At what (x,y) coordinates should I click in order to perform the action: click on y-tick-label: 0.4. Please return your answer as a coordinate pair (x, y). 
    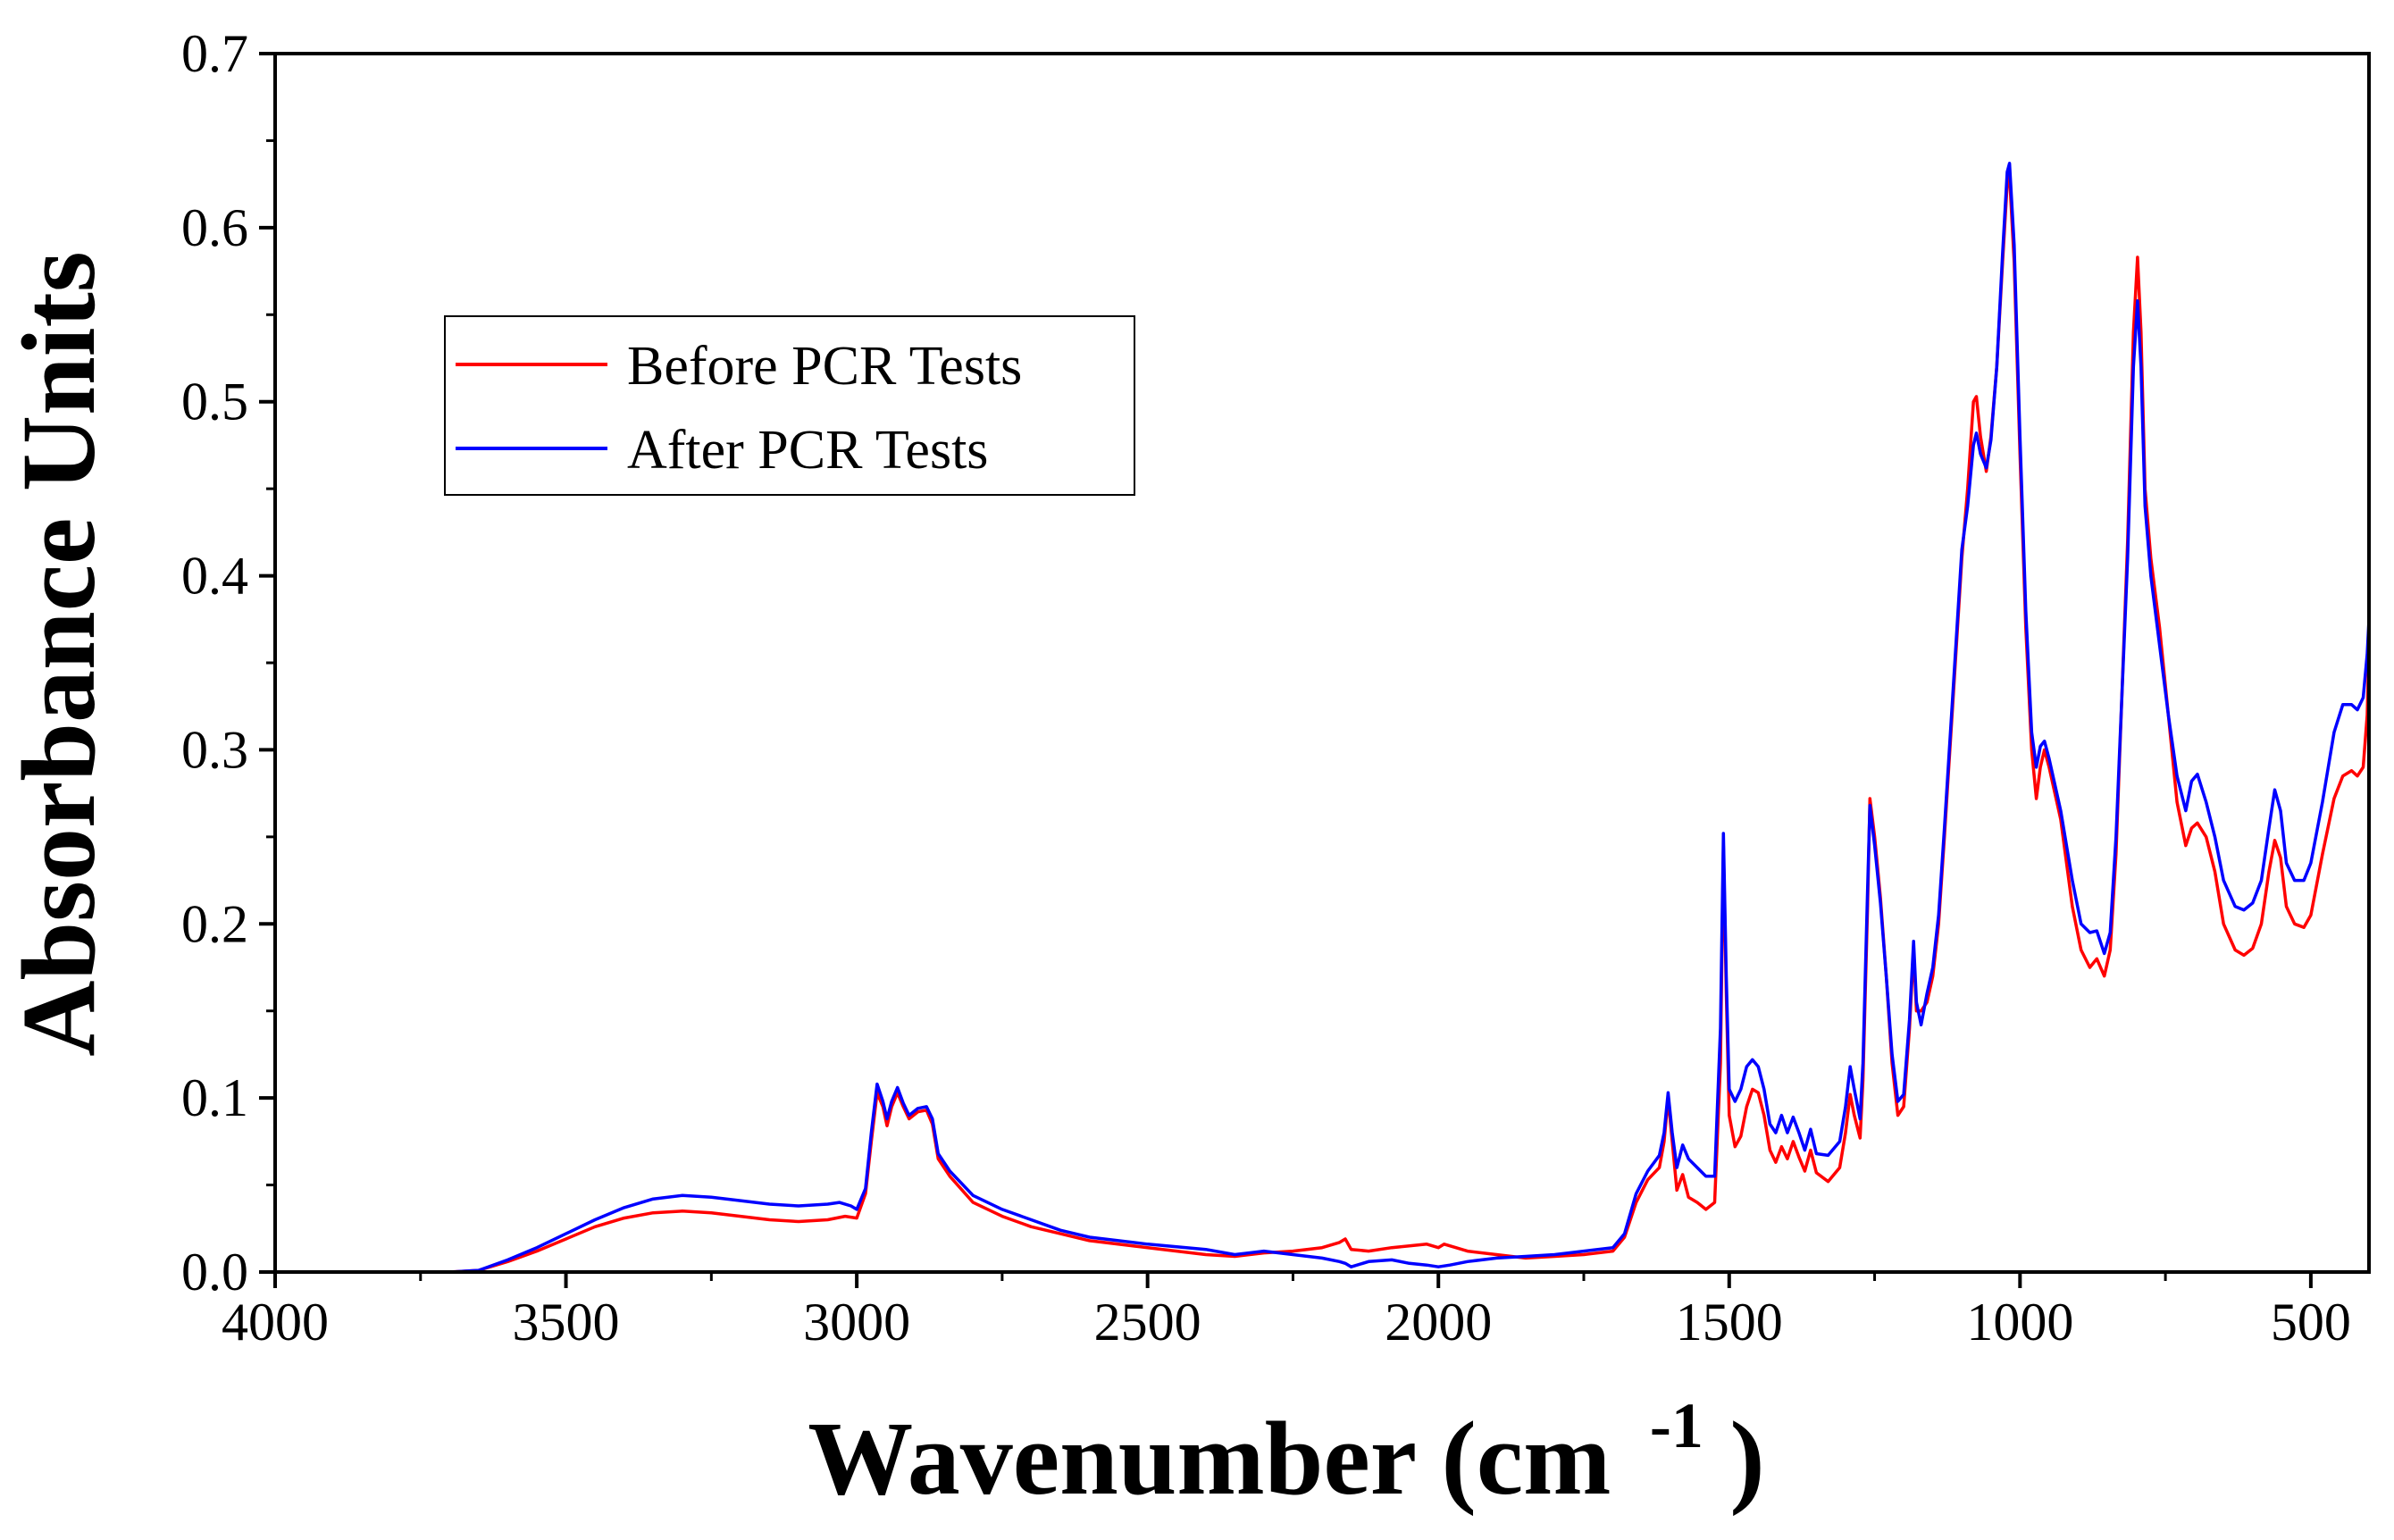
    Looking at the image, I should click on (214, 577).